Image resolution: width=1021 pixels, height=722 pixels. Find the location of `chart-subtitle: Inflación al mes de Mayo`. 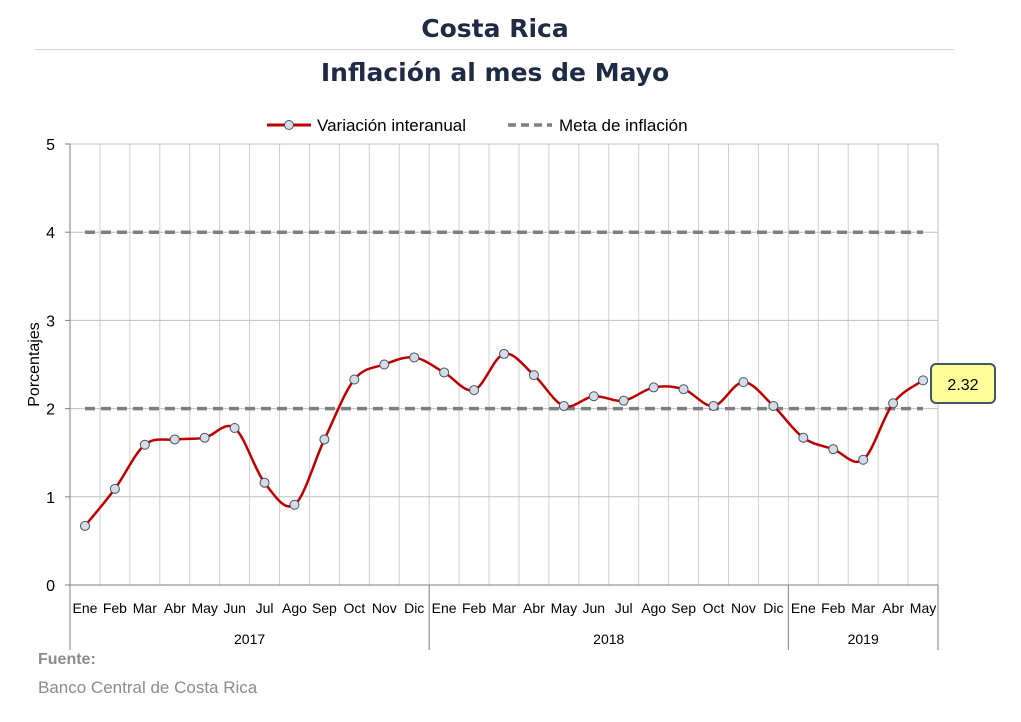

chart-subtitle: Inflación al mes de Mayo is located at coordinates (495, 72).